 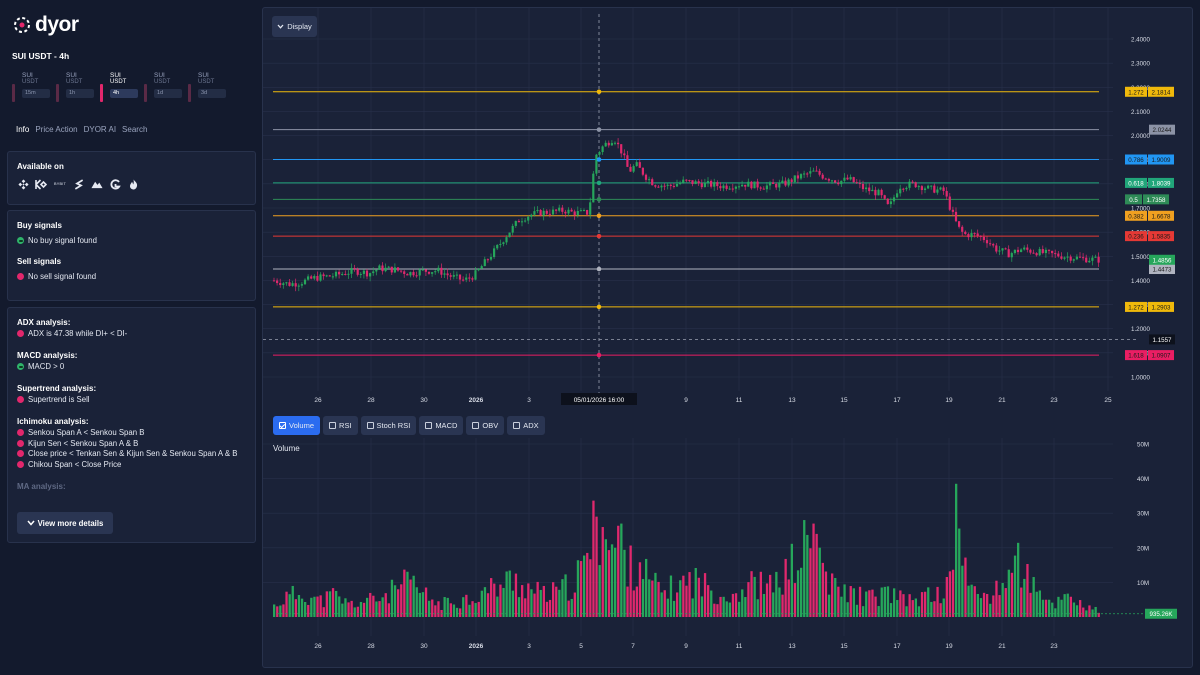 What do you see at coordinates (131, 464) in the screenshot?
I see `ichimoku-line: Chikou Span < Close Price` at bounding box center [131, 464].